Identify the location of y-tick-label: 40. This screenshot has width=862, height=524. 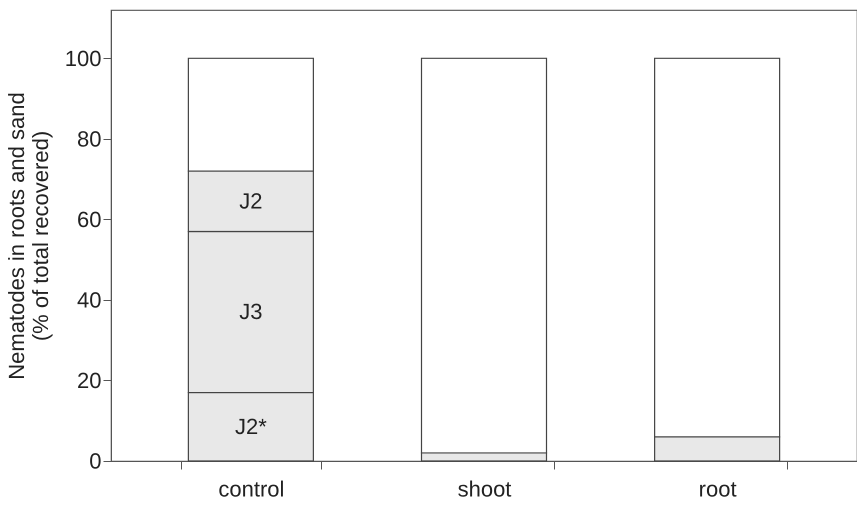
(89, 299).